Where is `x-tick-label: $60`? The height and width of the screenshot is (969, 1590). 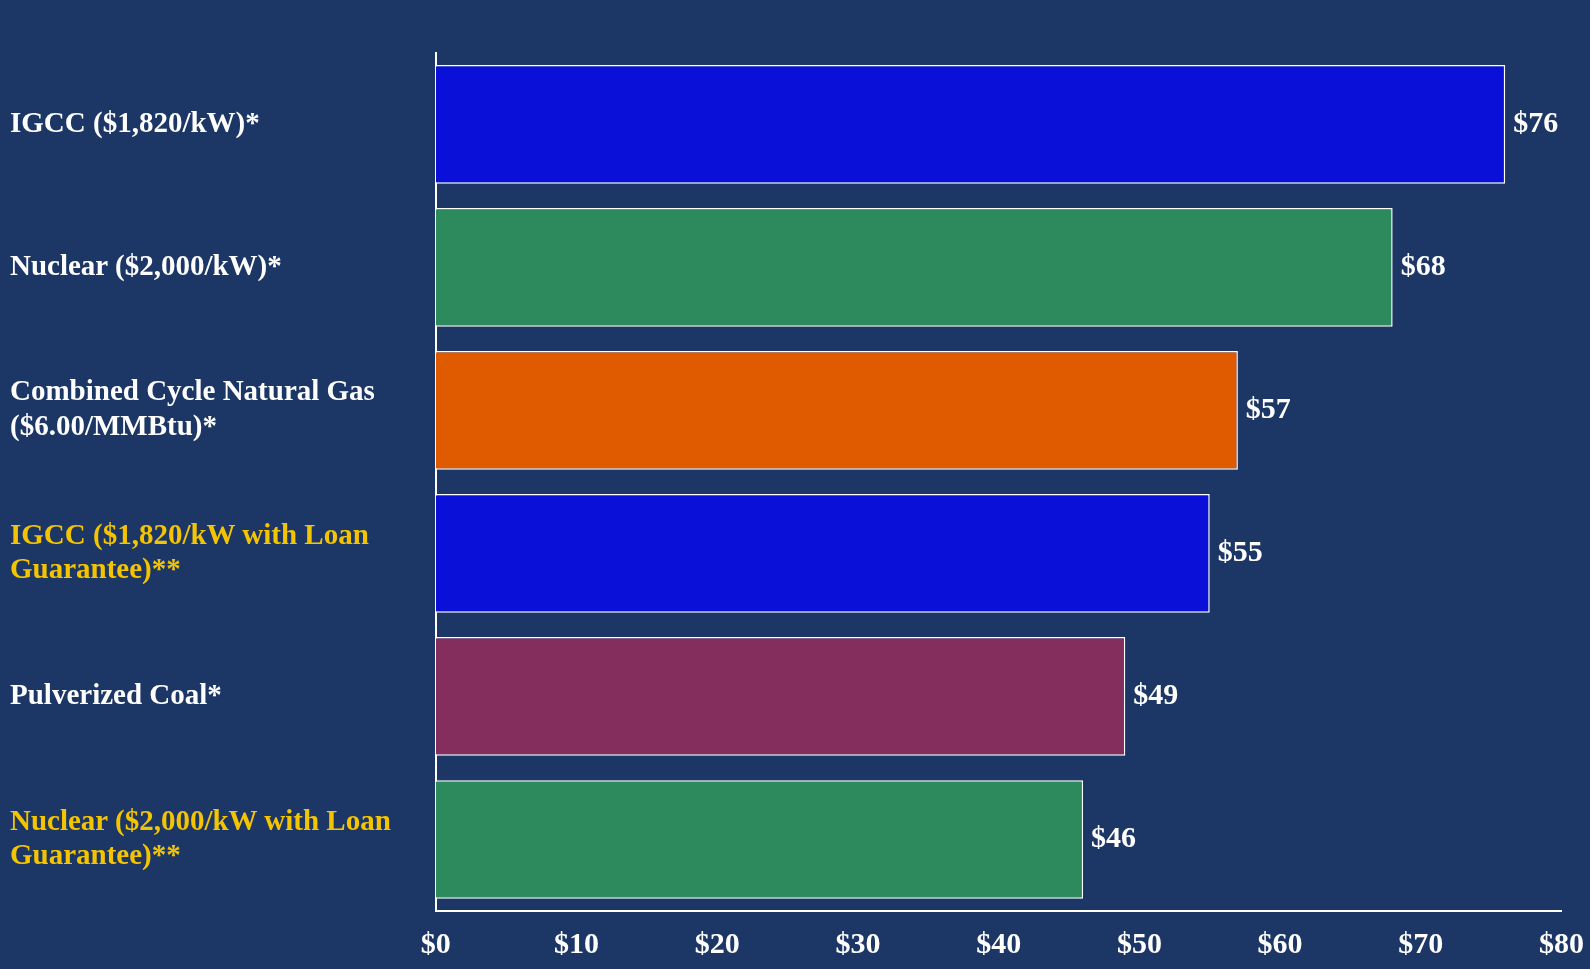
x-tick-label: $60 is located at coordinates (1280, 942).